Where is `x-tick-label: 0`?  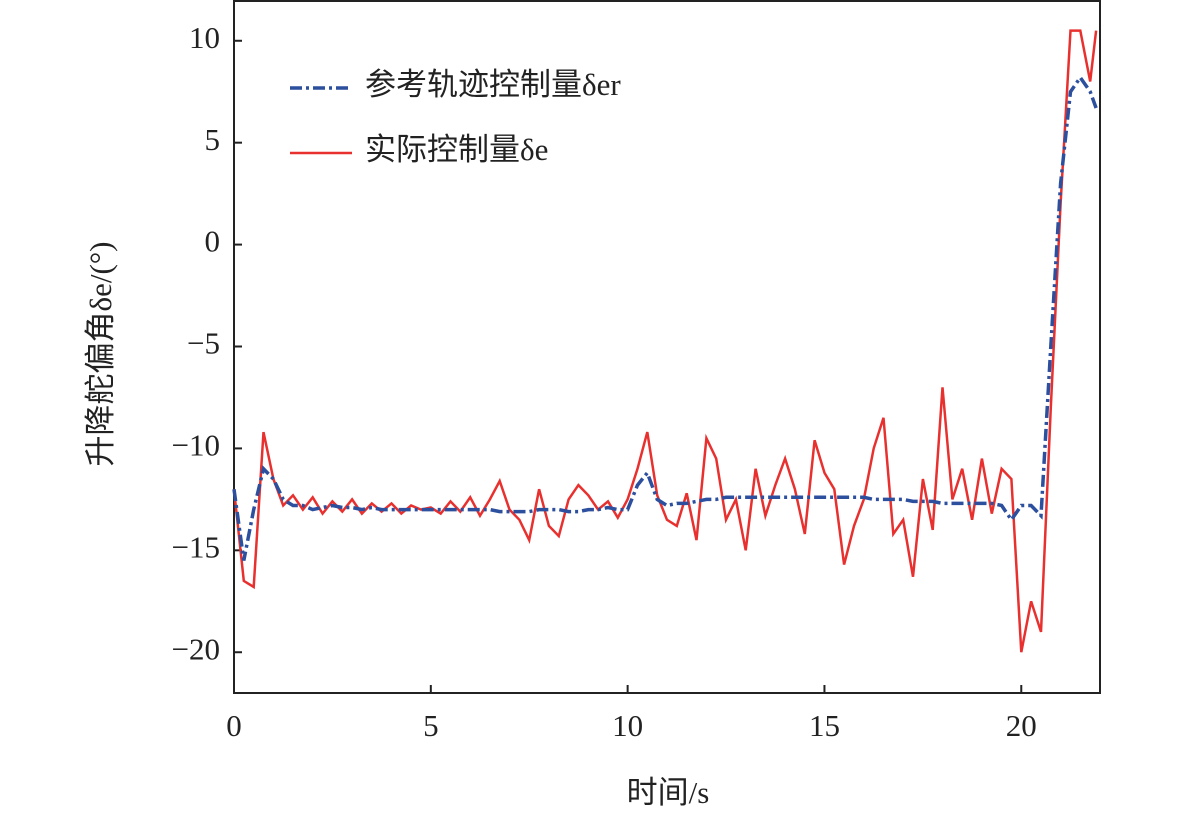 x-tick-label: 0 is located at coordinates (234, 725).